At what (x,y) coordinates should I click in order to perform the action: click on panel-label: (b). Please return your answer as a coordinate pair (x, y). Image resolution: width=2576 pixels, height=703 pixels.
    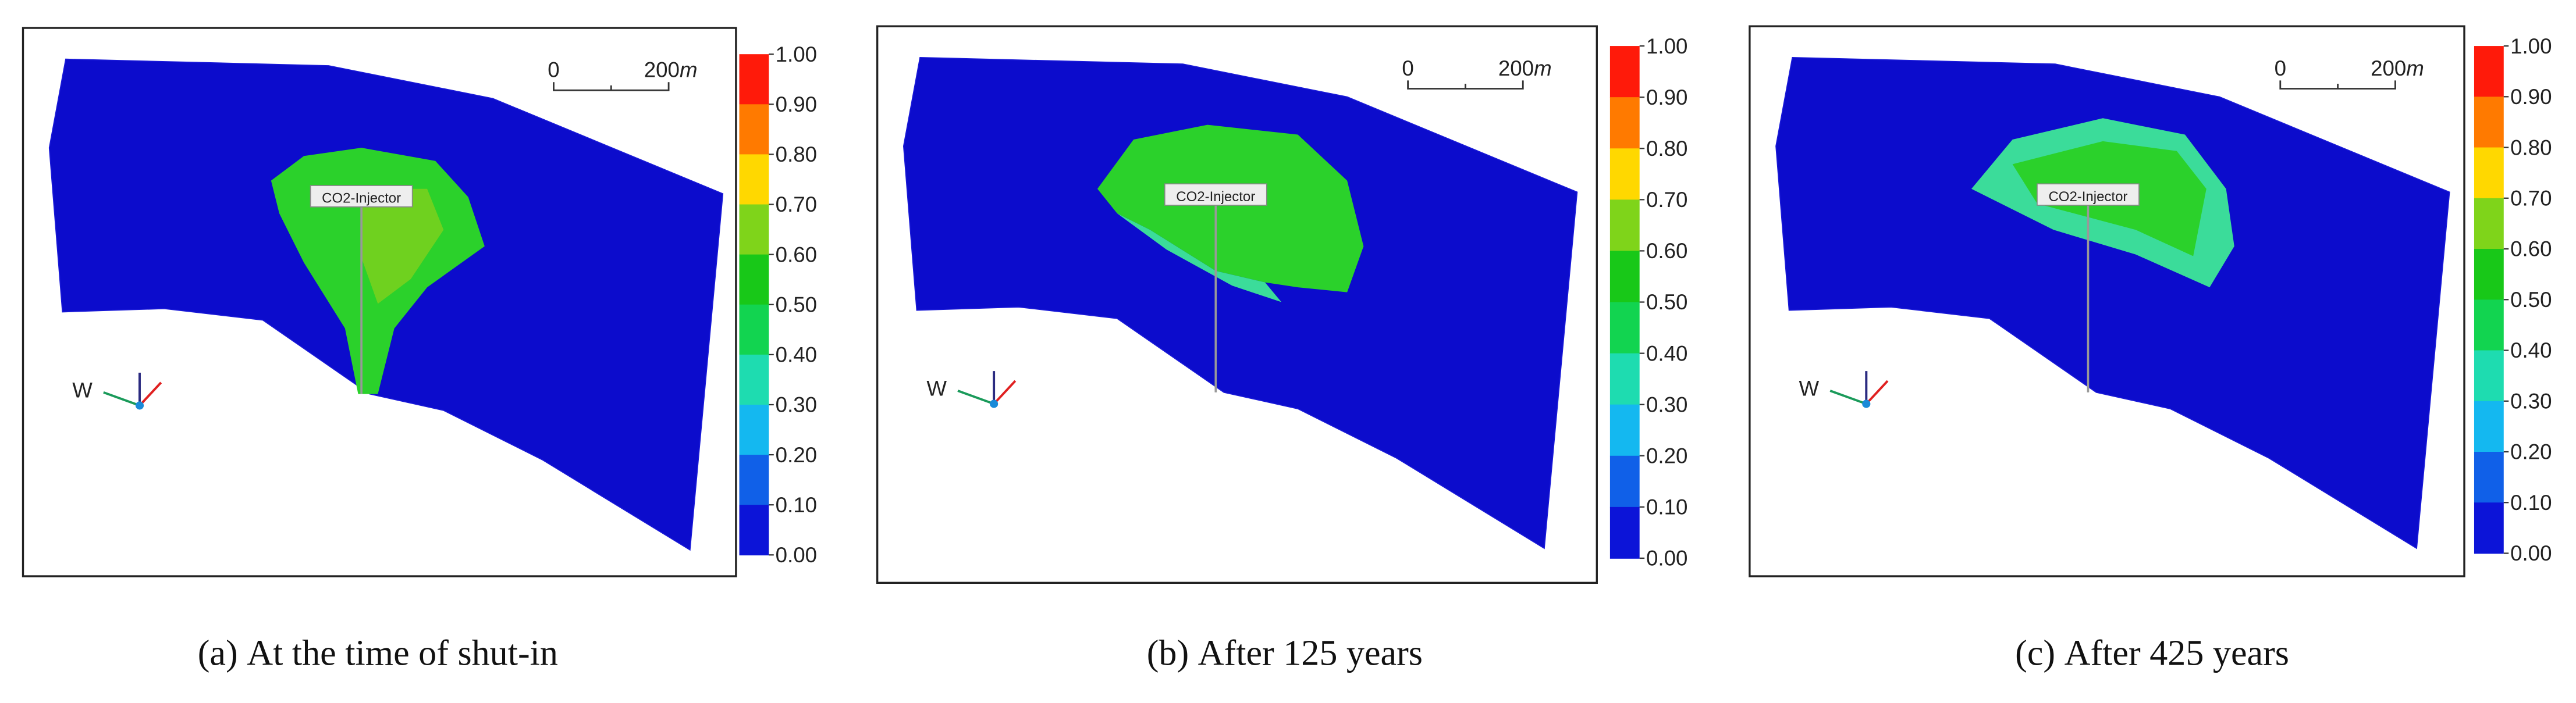
    Looking at the image, I should click on (1168, 653).